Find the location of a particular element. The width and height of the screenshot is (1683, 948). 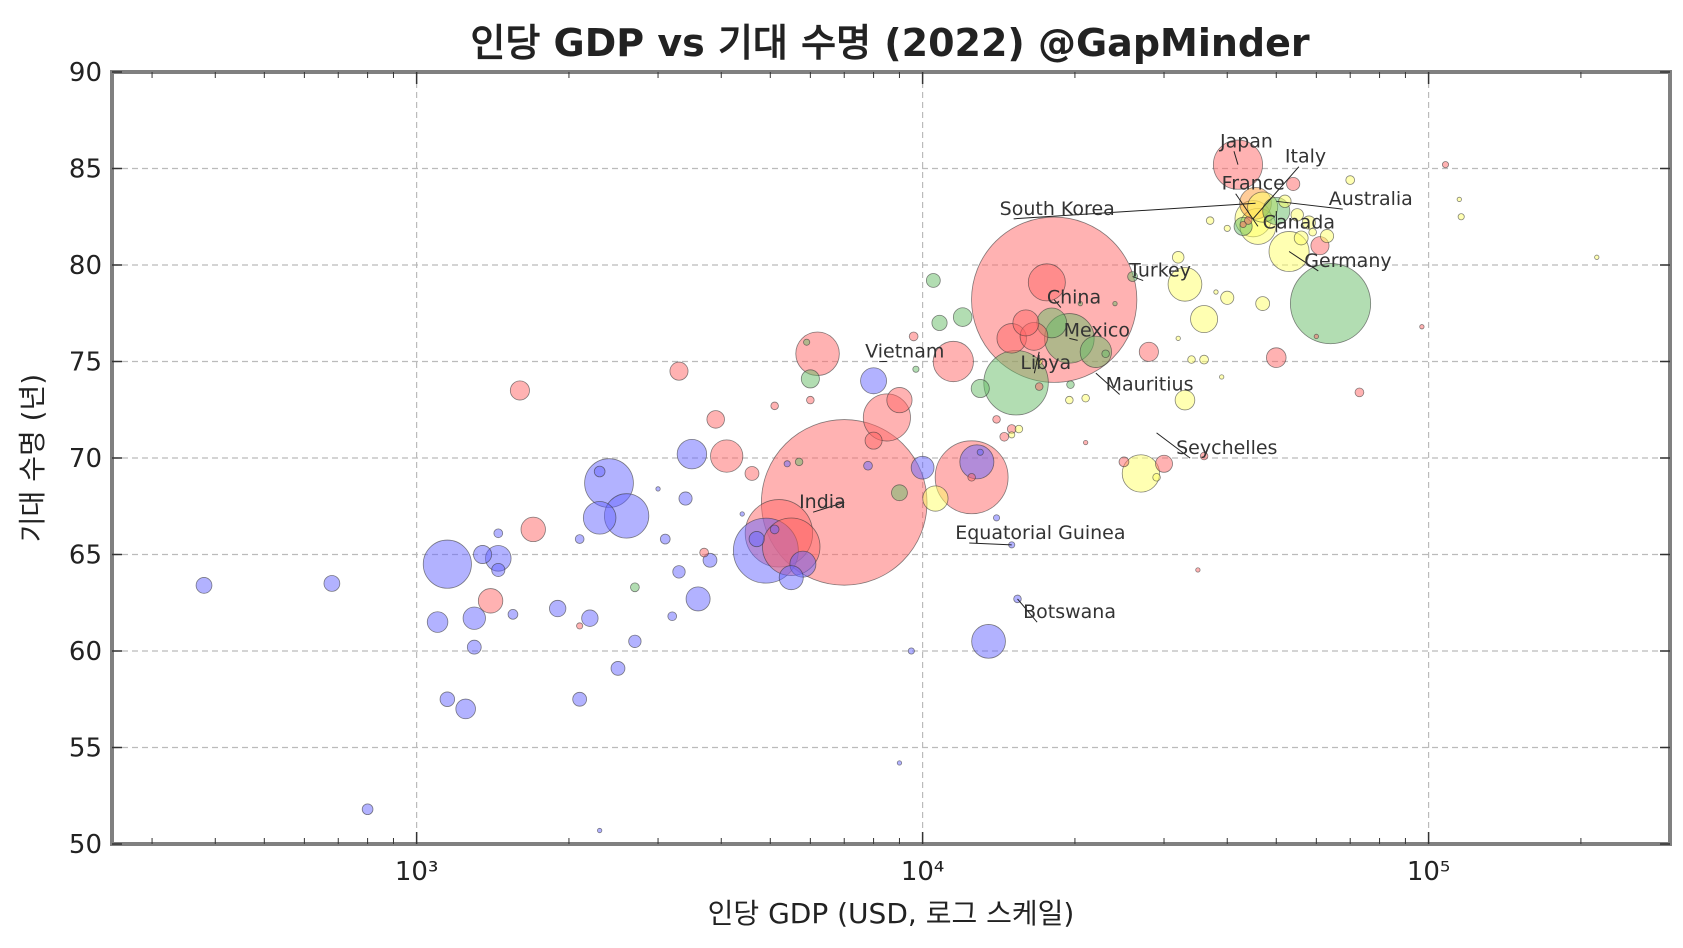

annotation-label: Botswana is located at coordinates (1069, 612).